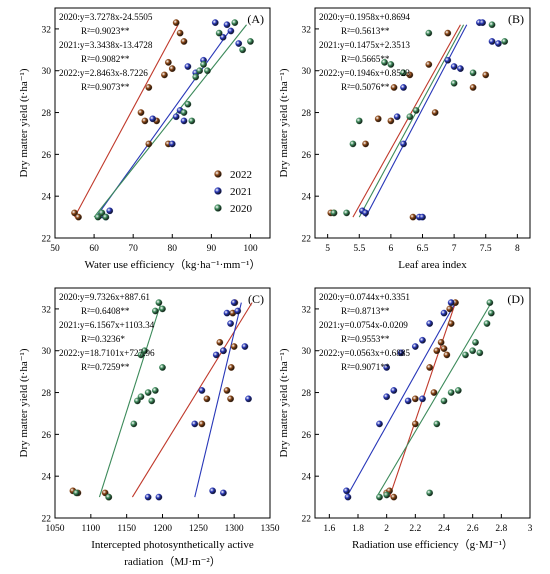 The width and height of the screenshot is (550, 574). I want to click on equation-text: 2022:y=2.8463x-8.7226, so click(103, 73).